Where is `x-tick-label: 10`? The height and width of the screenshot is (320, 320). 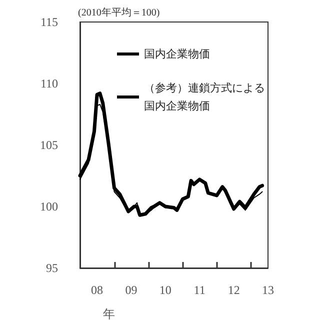
x-tick-label: 10 is located at coordinates (165, 290).